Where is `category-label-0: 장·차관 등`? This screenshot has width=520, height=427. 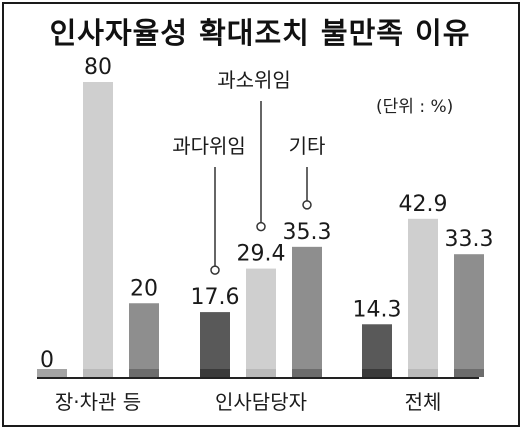 category-label-0: 장·차관 등 is located at coordinates (98, 402).